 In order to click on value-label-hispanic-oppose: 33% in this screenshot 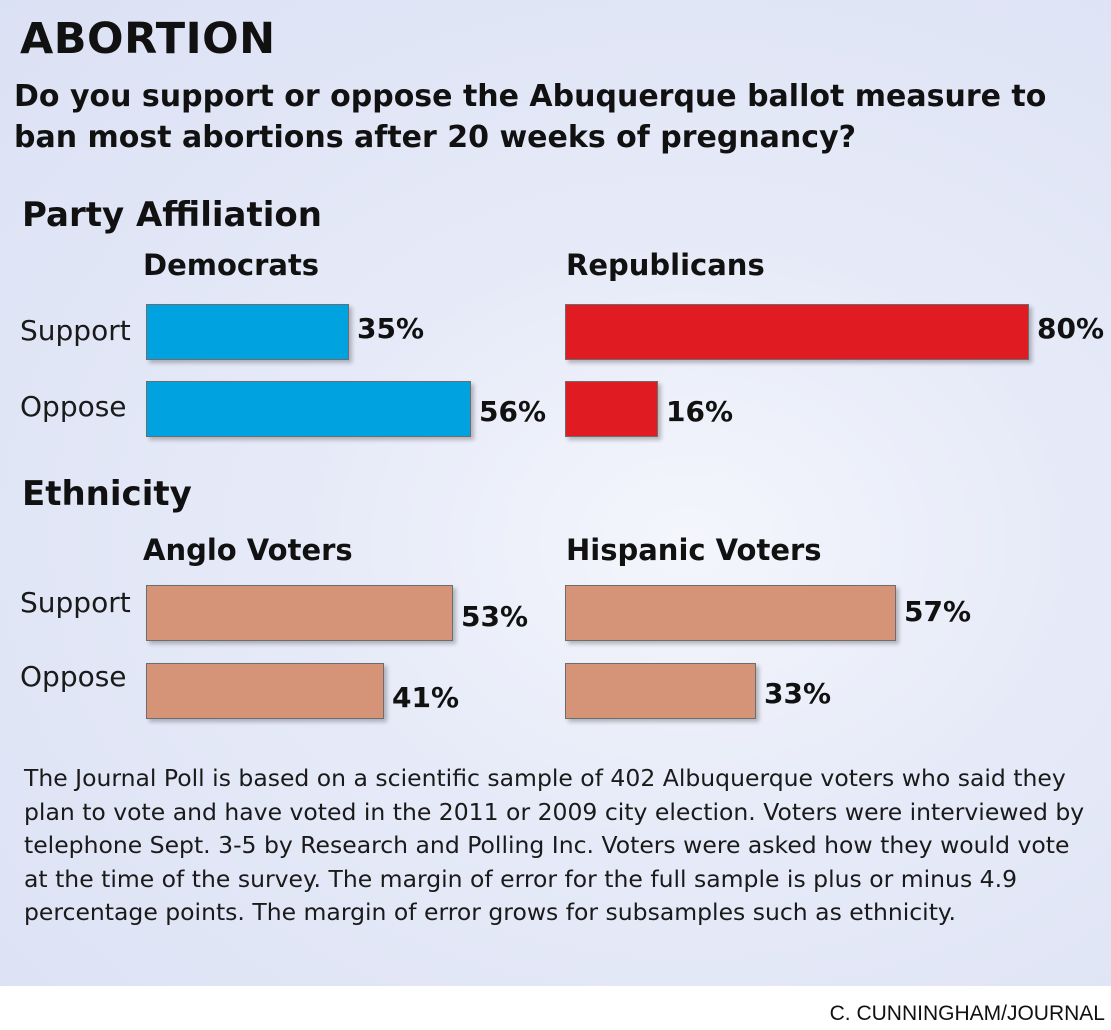, I will do `click(798, 693)`.